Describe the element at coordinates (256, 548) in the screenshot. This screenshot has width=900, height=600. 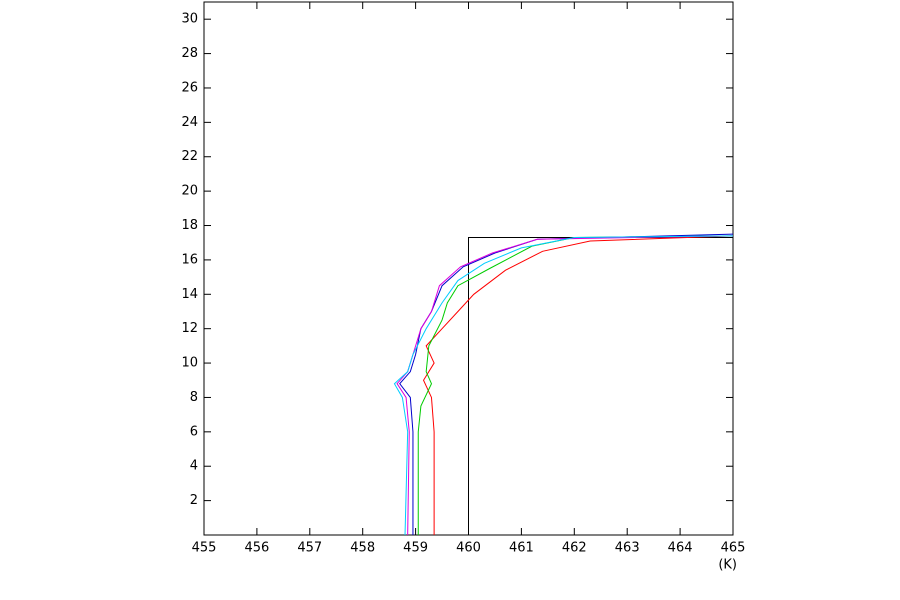
I see `x-tick-label: 456` at that location.